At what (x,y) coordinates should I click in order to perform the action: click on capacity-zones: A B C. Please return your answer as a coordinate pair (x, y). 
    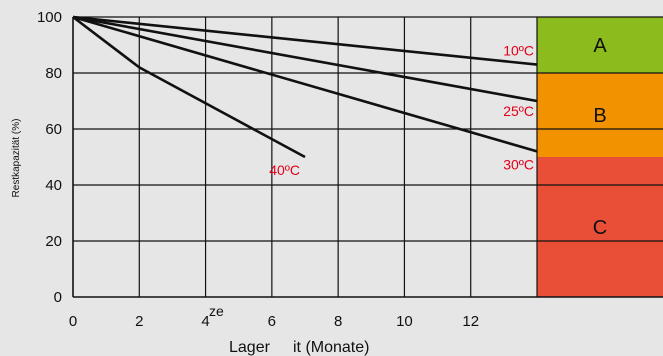
    Looking at the image, I should click on (600, 157).